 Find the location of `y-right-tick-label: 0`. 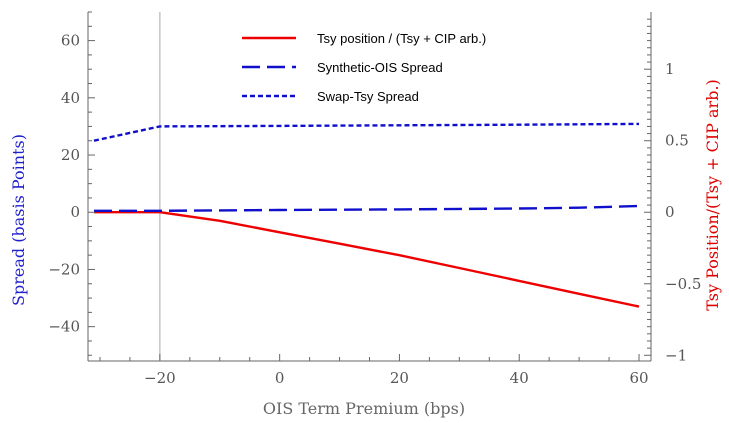

y-right-tick-label: 0 is located at coordinates (670, 212).